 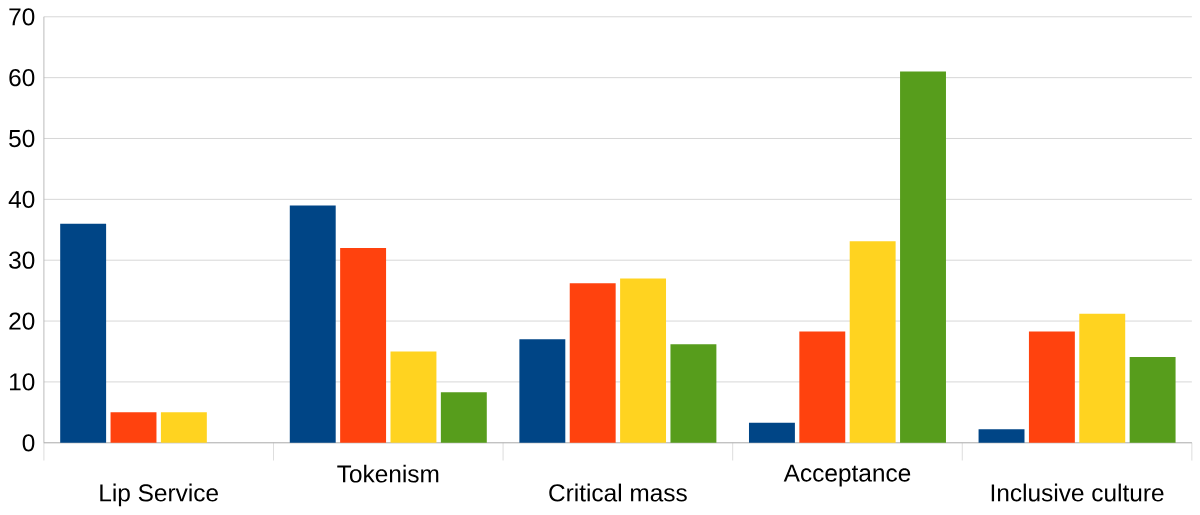 What do you see at coordinates (22, 17) in the screenshot?
I see `y-tick-label: 70` at bounding box center [22, 17].